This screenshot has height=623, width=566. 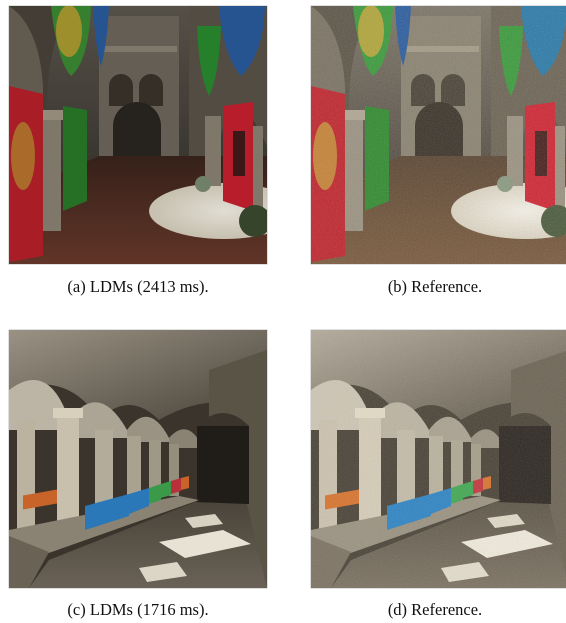 I want to click on caption-b: (b) Reference., so click(x=435, y=286).